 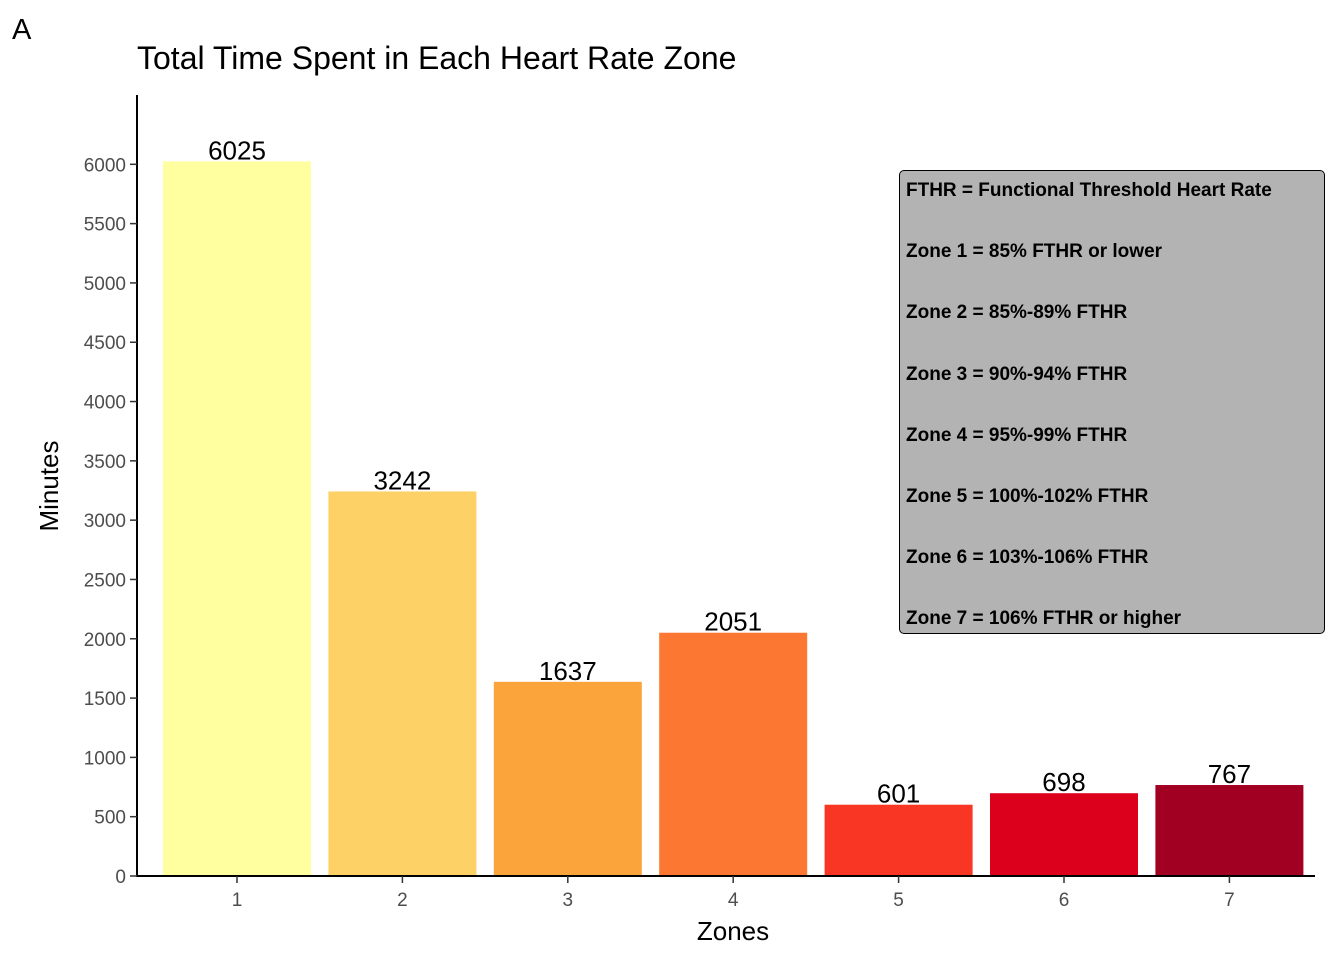 What do you see at coordinates (105, 521) in the screenshot?
I see `y-tick-label: 3000` at bounding box center [105, 521].